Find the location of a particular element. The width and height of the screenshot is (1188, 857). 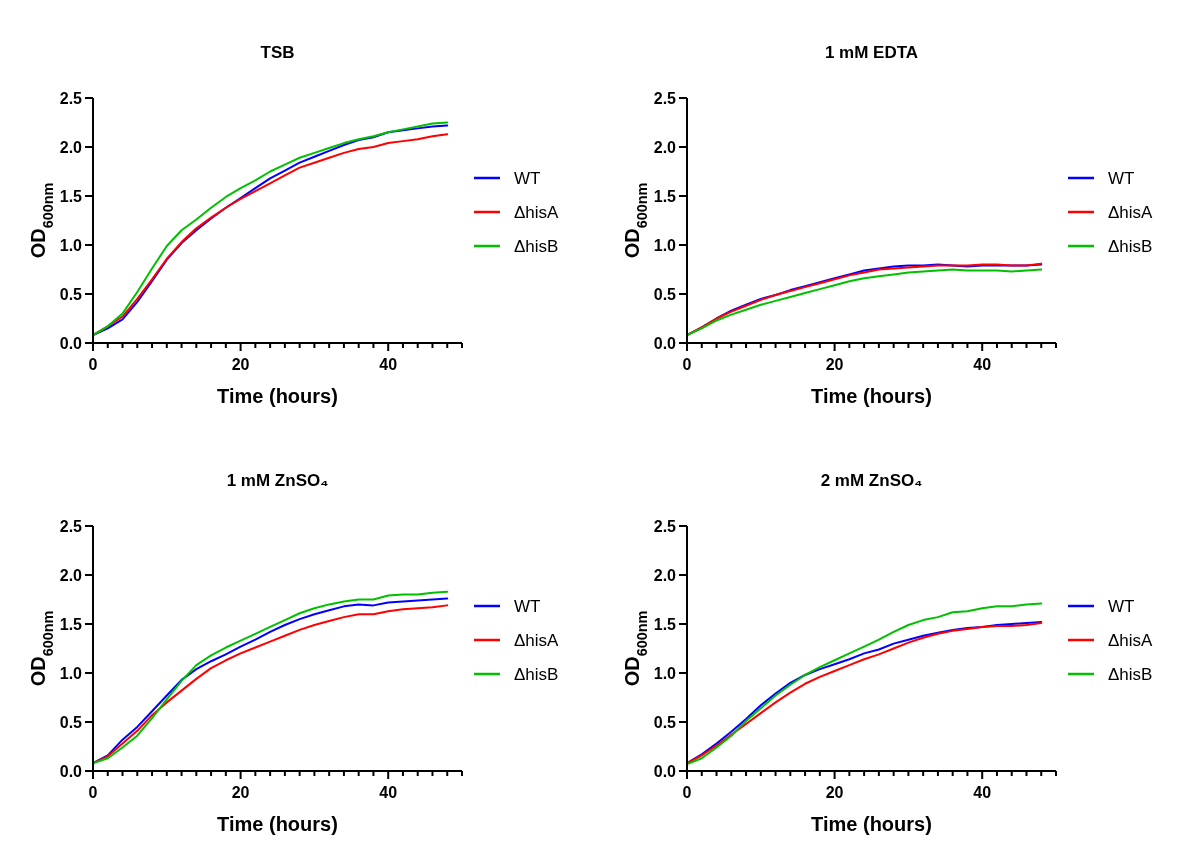

chart-title: 1 mM ZnSO₄ is located at coordinates (277, 480).